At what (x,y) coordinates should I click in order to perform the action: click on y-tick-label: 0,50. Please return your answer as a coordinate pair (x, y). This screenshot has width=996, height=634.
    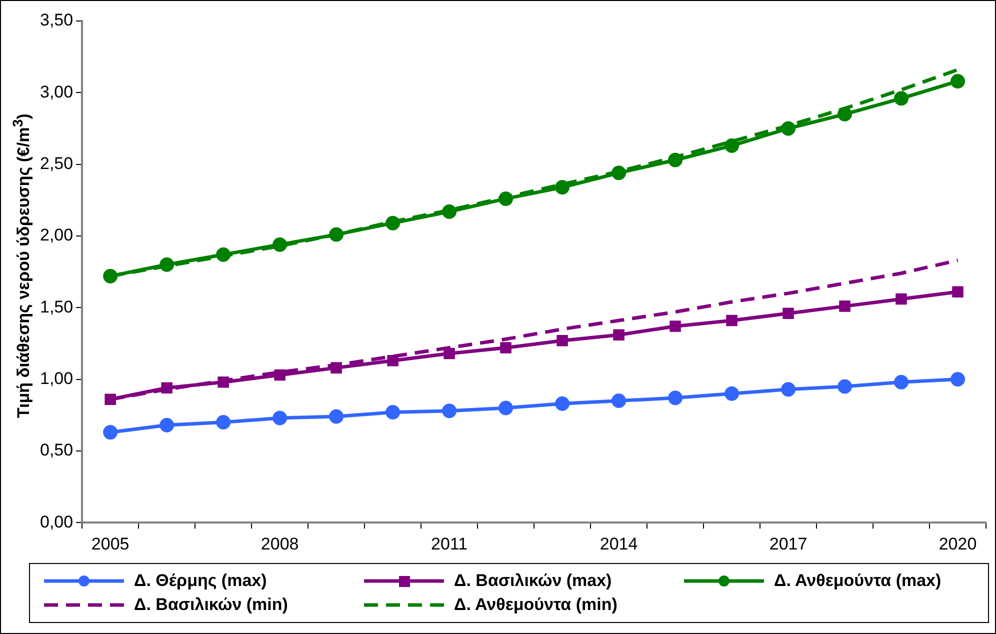
    Looking at the image, I should click on (57, 450).